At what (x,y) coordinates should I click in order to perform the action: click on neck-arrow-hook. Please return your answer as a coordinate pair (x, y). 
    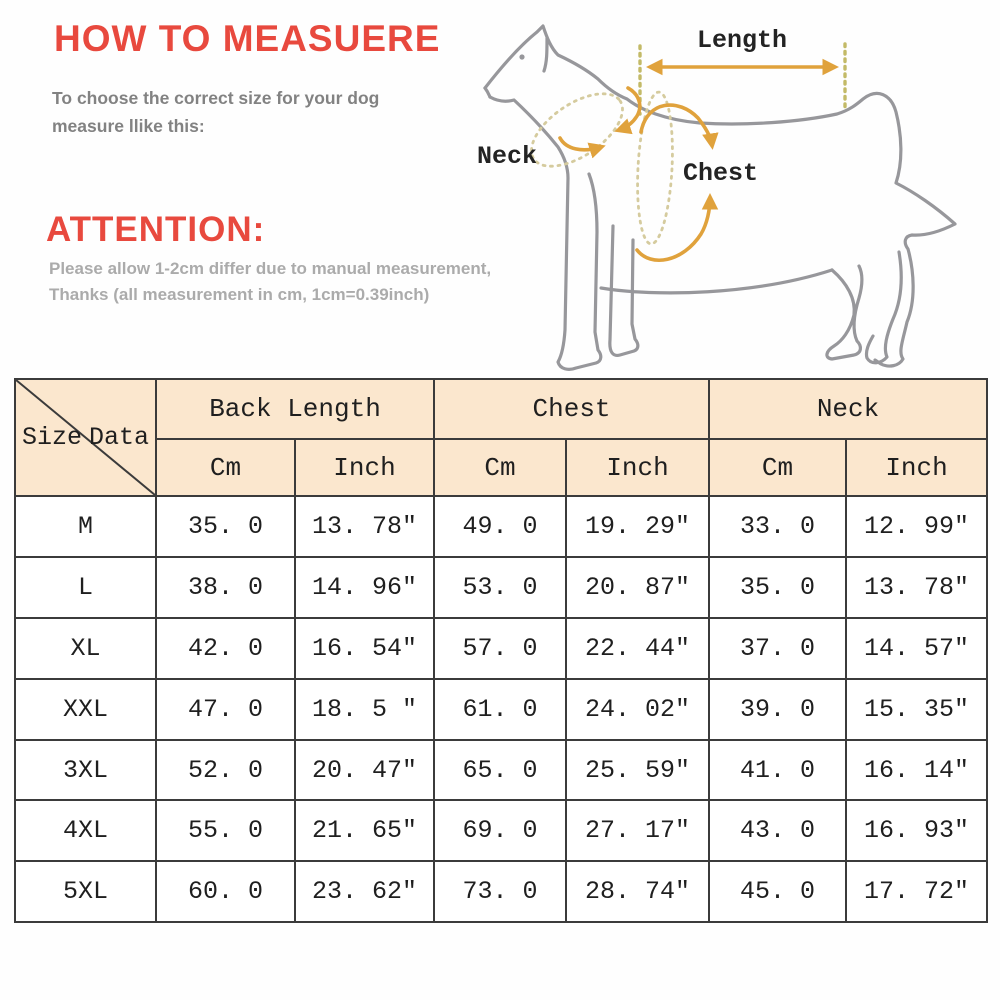
    Looking at the image, I should click on (628, 110).